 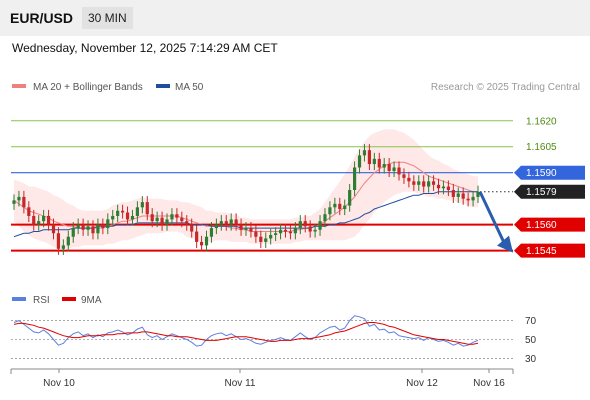 I want to click on copyright-credit: Research © 2025 Trading Central, so click(x=505, y=87).